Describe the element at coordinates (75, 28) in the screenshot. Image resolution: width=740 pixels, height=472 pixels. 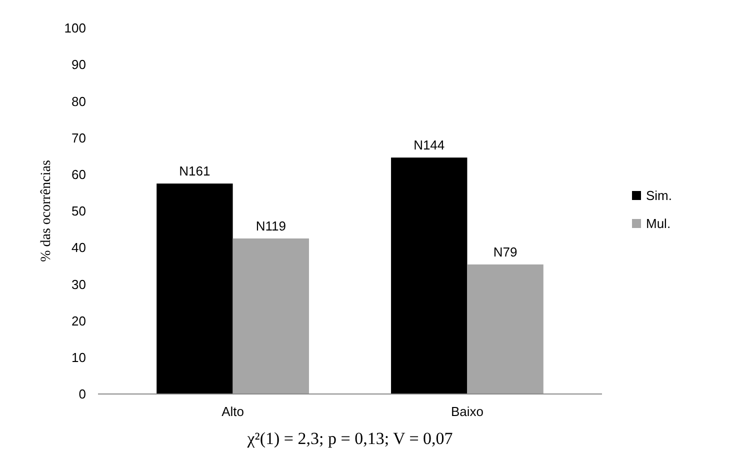
I see `y-tick-label: 100` at that location.